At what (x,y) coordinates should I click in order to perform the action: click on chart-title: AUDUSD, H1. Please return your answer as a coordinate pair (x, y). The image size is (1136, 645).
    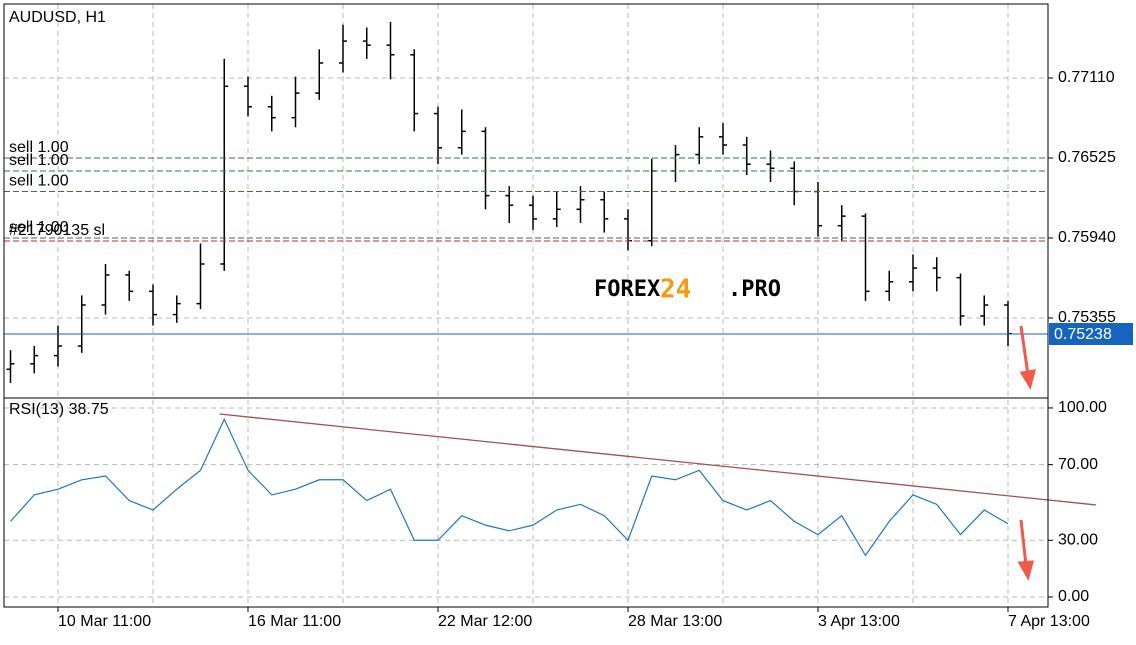
    Looking at the image, I should click on (57, 17).